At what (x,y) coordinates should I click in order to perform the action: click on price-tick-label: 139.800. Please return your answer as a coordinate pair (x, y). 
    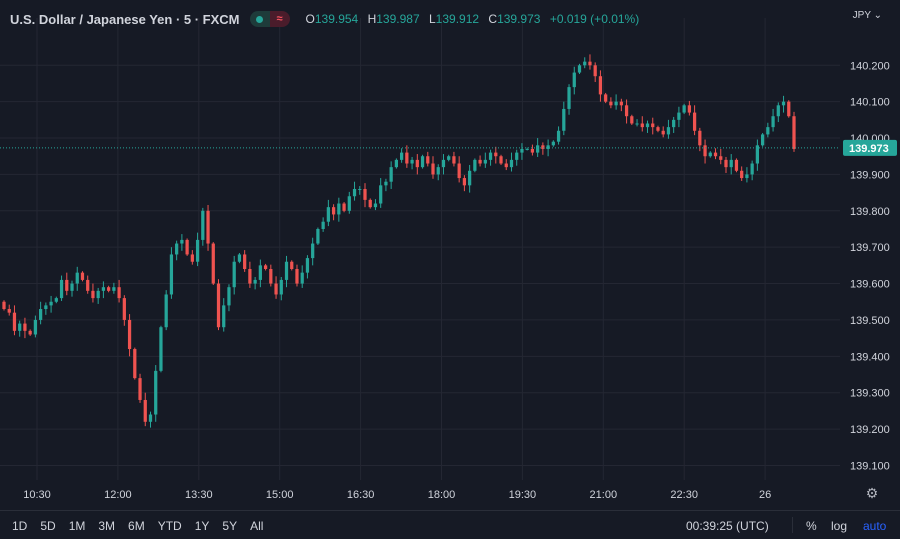
    Looking at the image, I should click on (870, 212).